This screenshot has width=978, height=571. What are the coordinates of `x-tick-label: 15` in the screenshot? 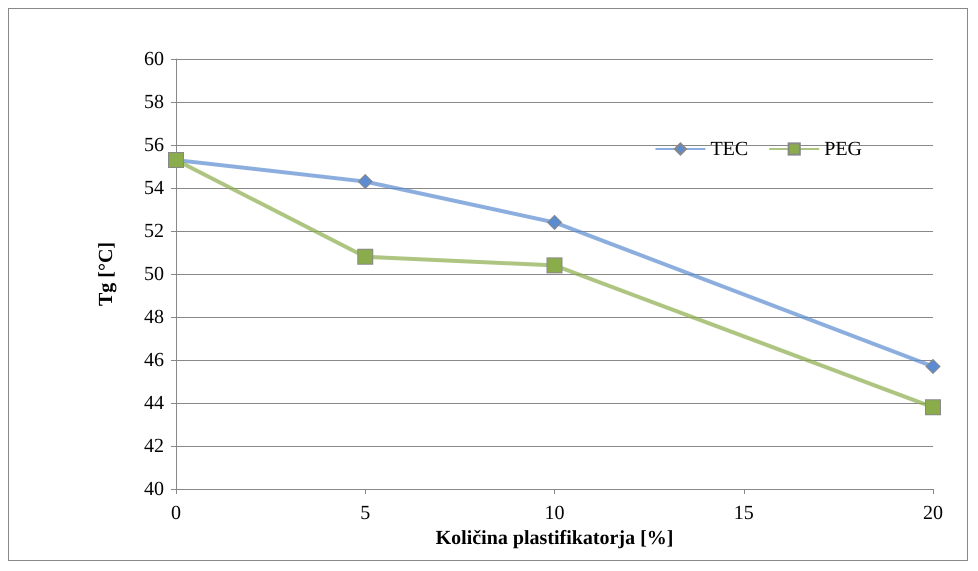 It's located at (744, 513).